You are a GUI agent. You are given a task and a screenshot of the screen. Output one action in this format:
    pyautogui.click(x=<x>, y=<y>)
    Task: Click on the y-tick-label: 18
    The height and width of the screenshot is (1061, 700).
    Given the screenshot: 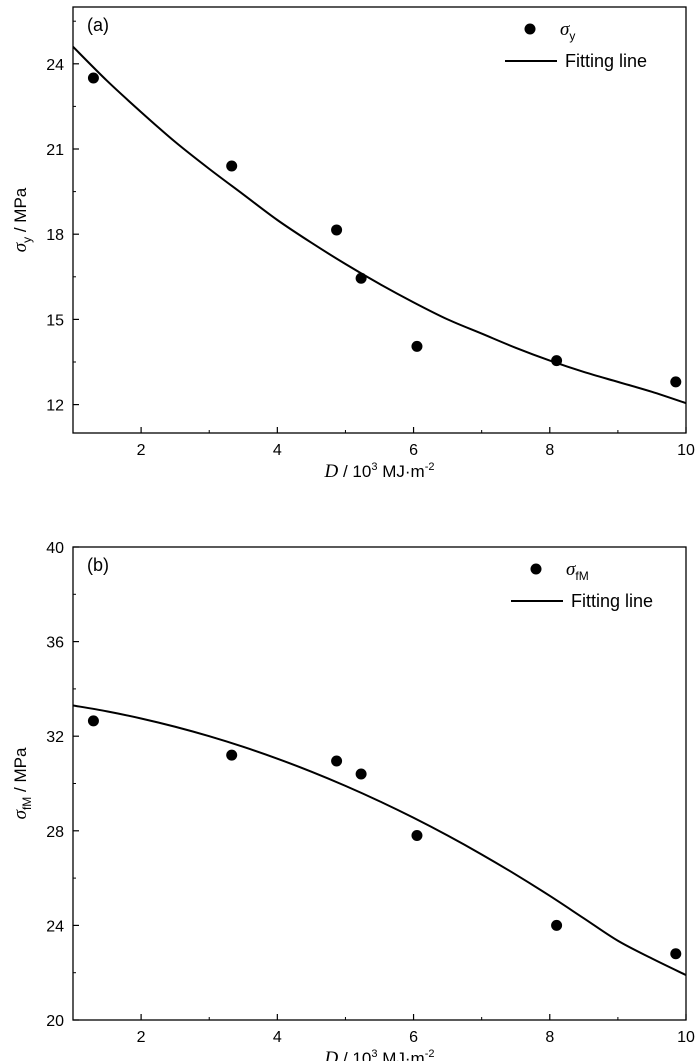 What is the action you would take?
    pyautogui.click(x=55, y=235)
    